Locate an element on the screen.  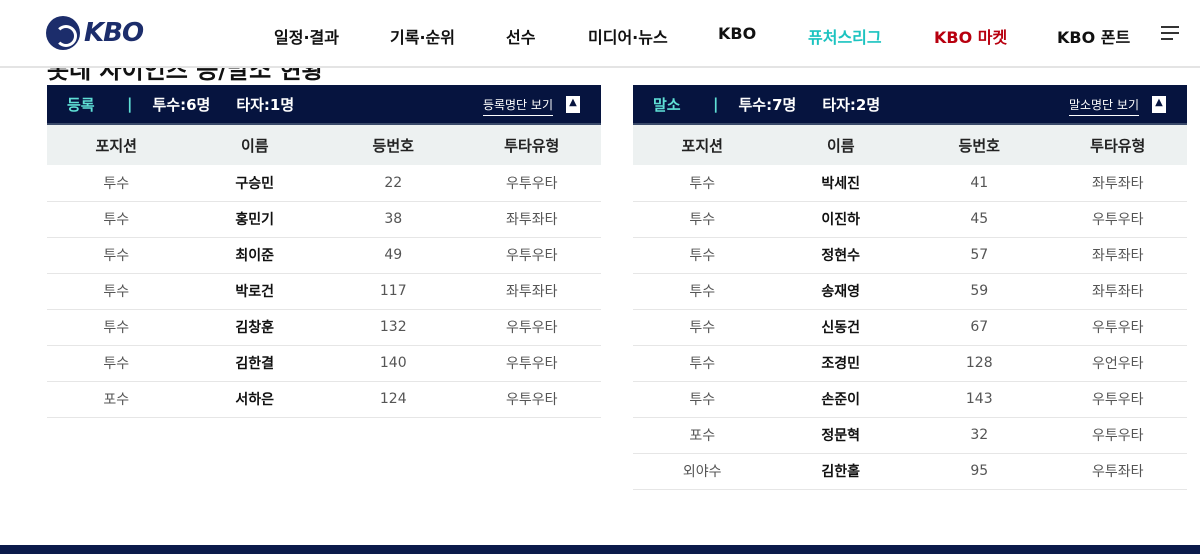
nav-kbo-market: KBO 마켓 is located at coordinates (971, 37).